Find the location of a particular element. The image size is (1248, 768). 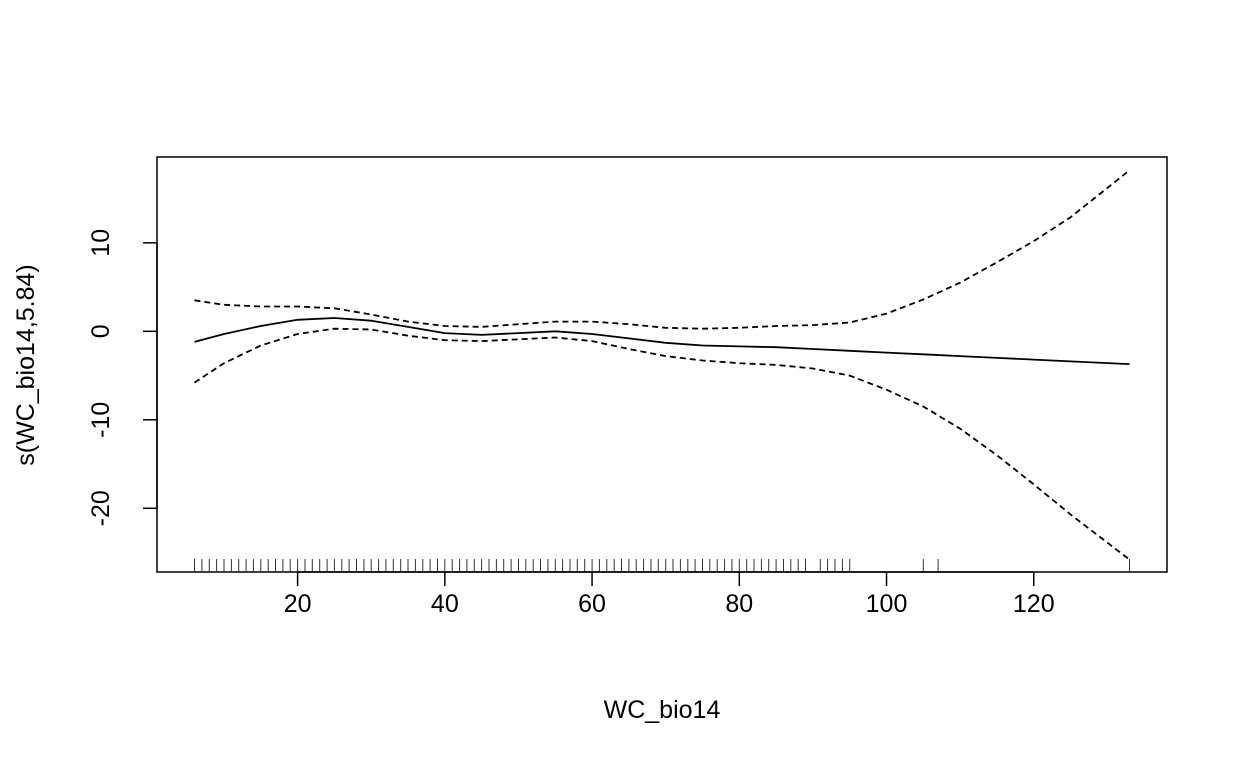

x-axis: 20 40 60 80 100 120 is located at coordinates (669, 594).